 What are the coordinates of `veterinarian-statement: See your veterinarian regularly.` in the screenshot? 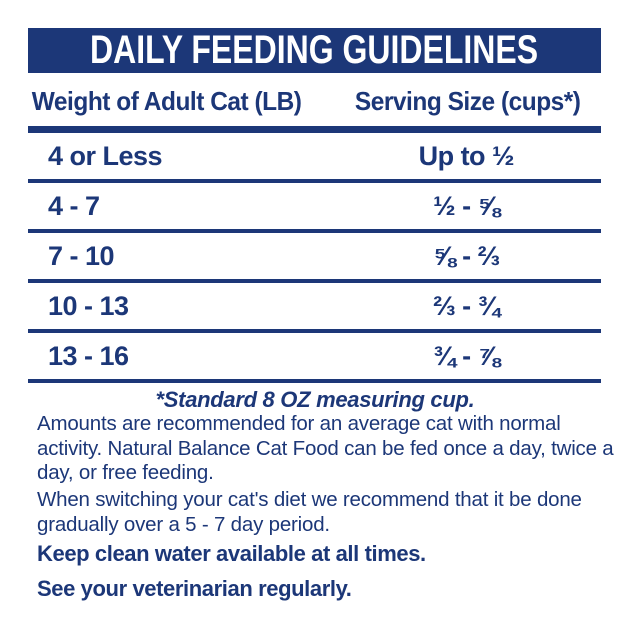 It's located at (194, 588).